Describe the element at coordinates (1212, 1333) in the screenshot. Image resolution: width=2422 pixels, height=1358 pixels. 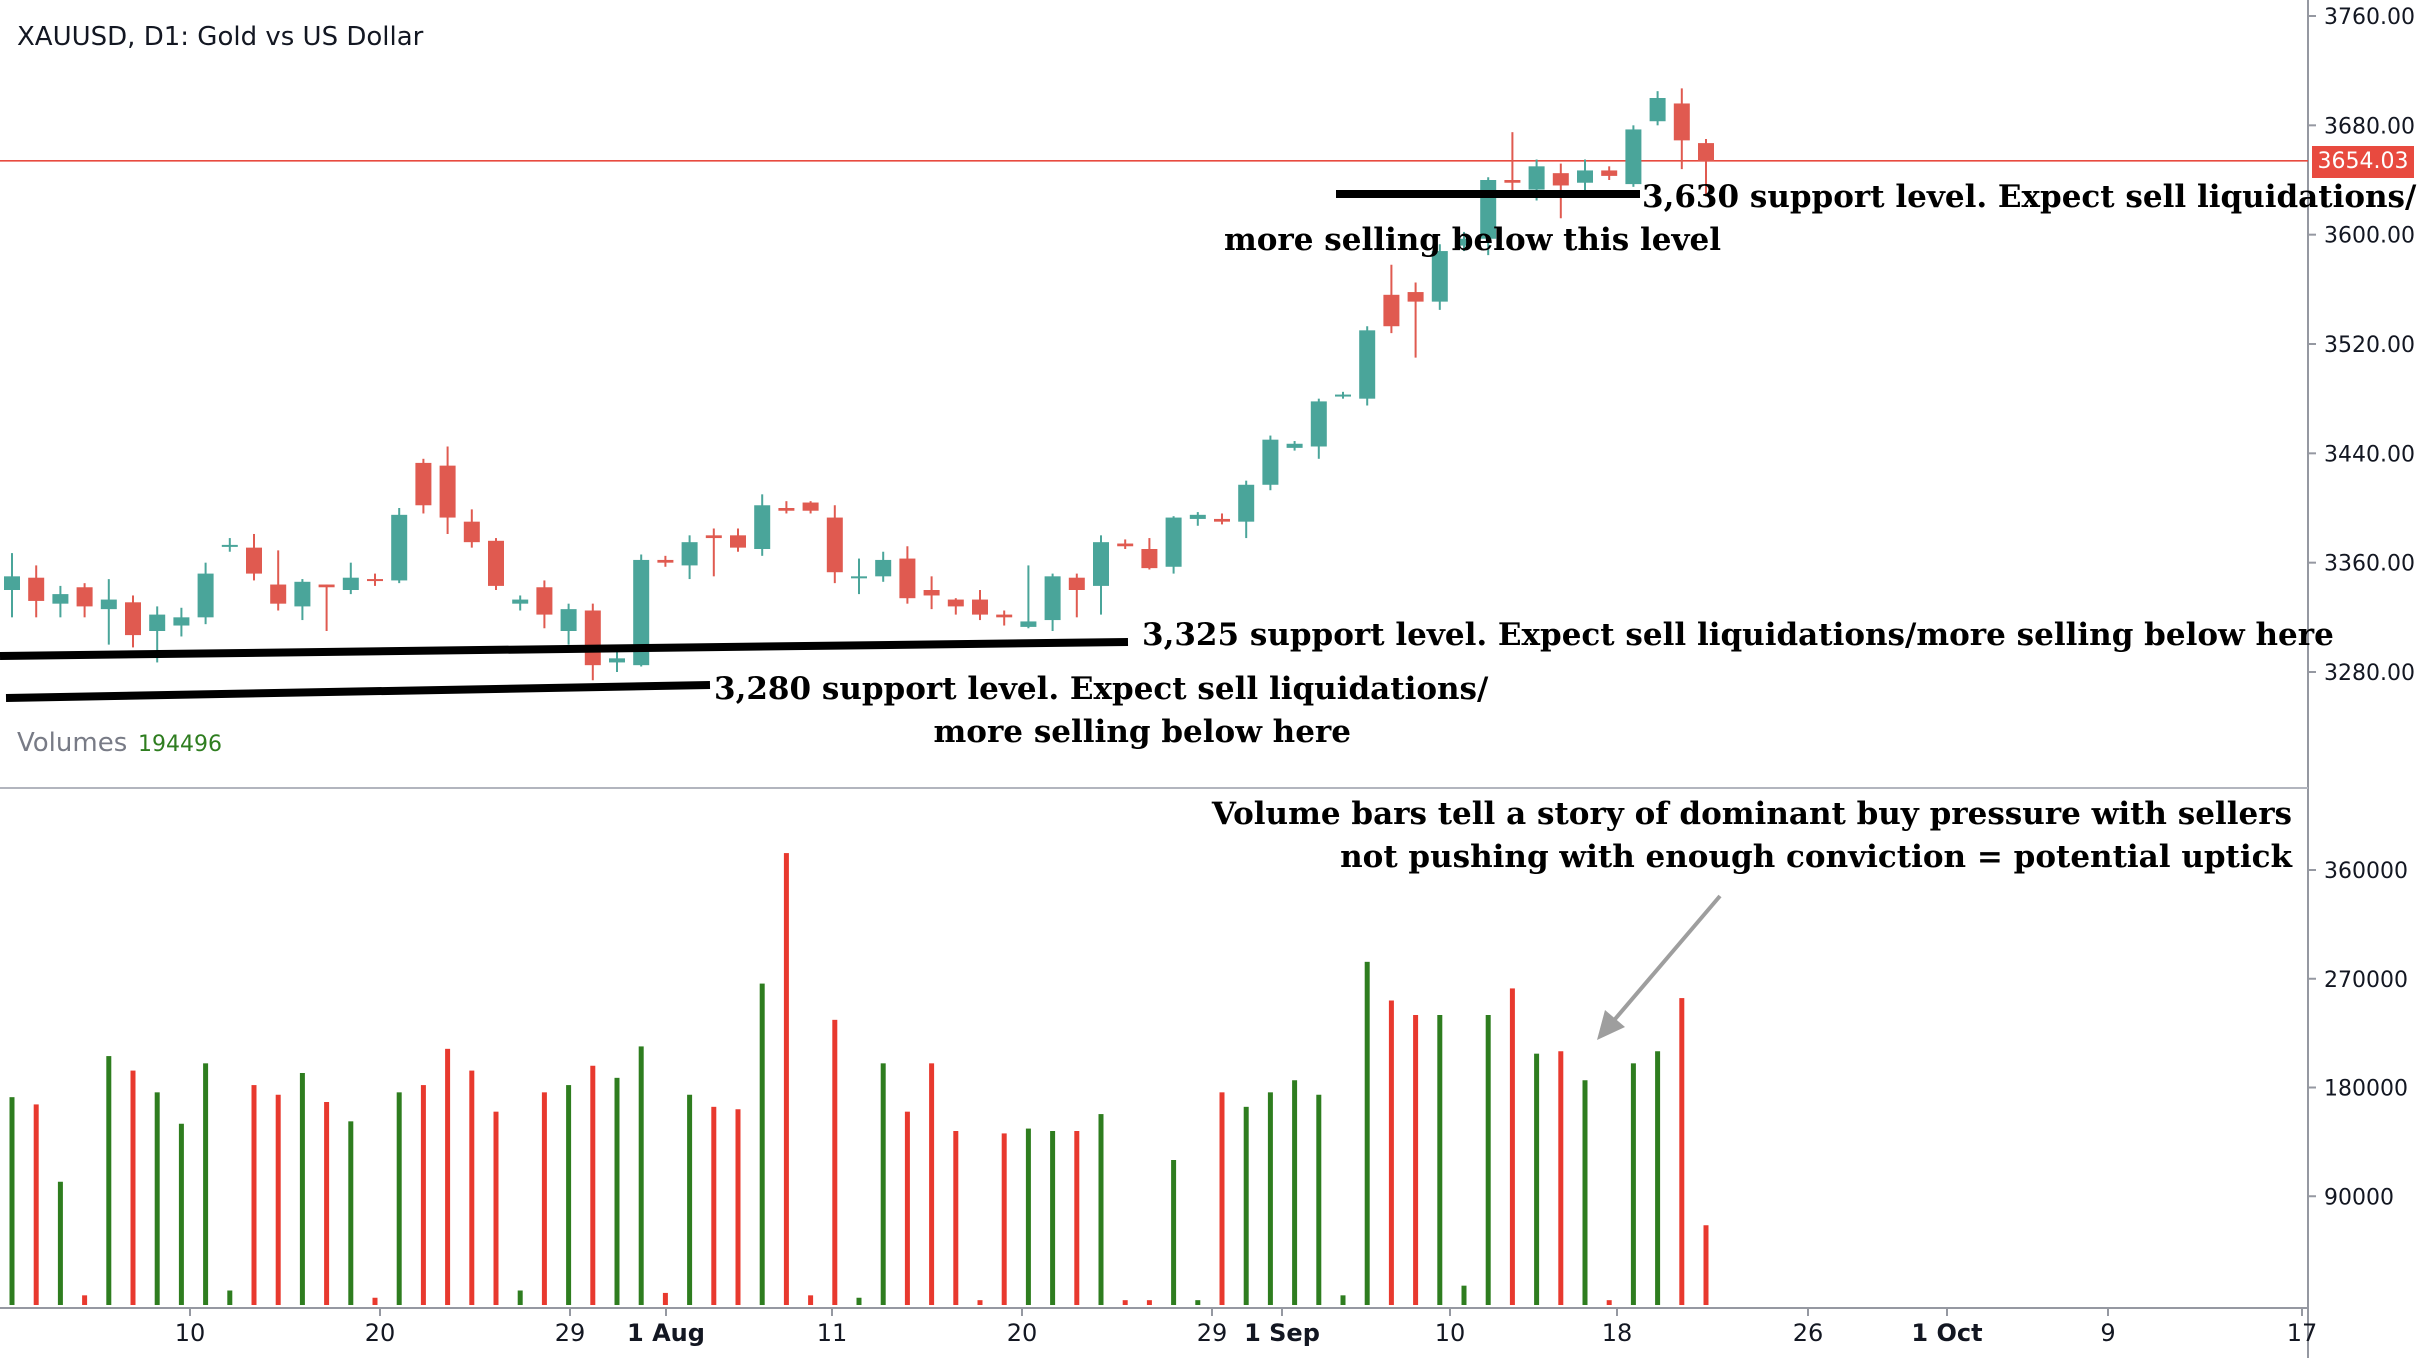
I see `time-tick-label: 29` at that location.